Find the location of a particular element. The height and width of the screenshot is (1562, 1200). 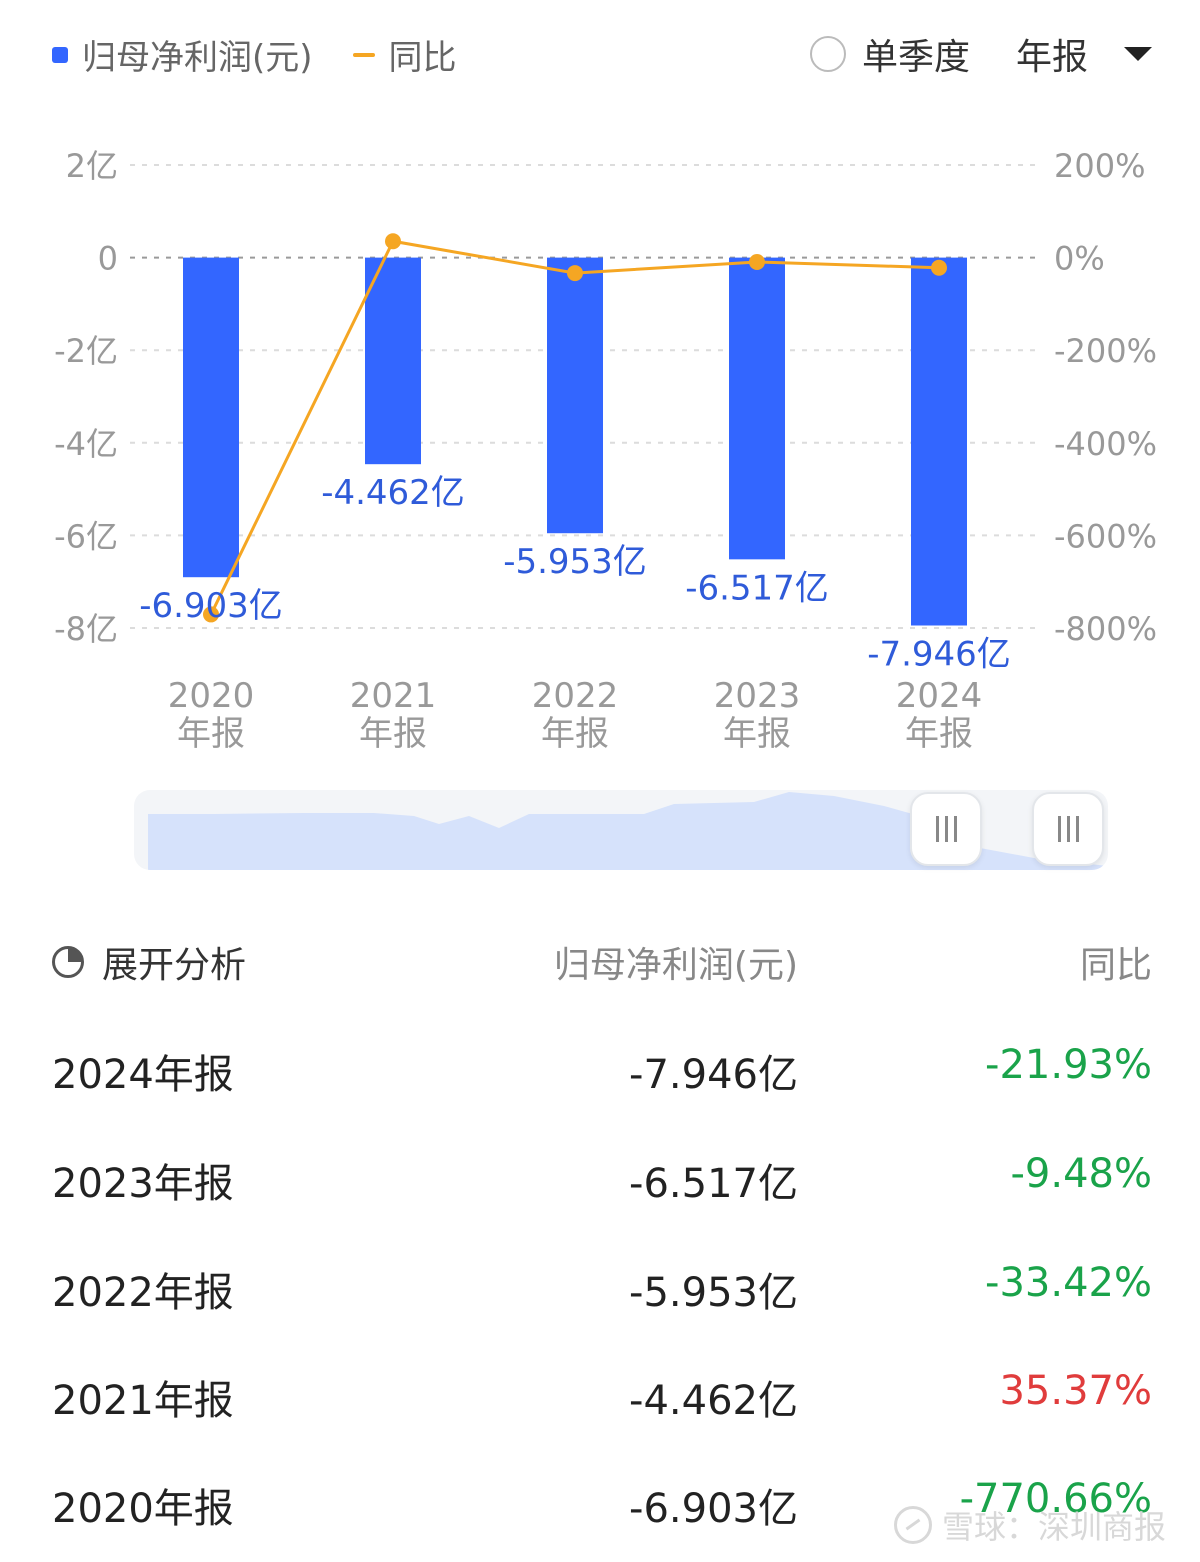

right-tick-label: 200% is located at coordinates (1099, 166).